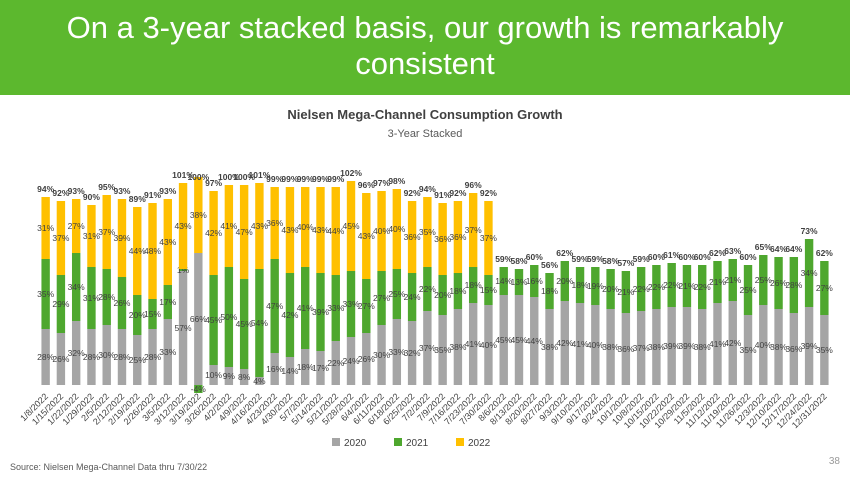 Image resolution: width=850 pixels, height=478 pixels. I want to click on total-label: 73%, so click(809, 231).